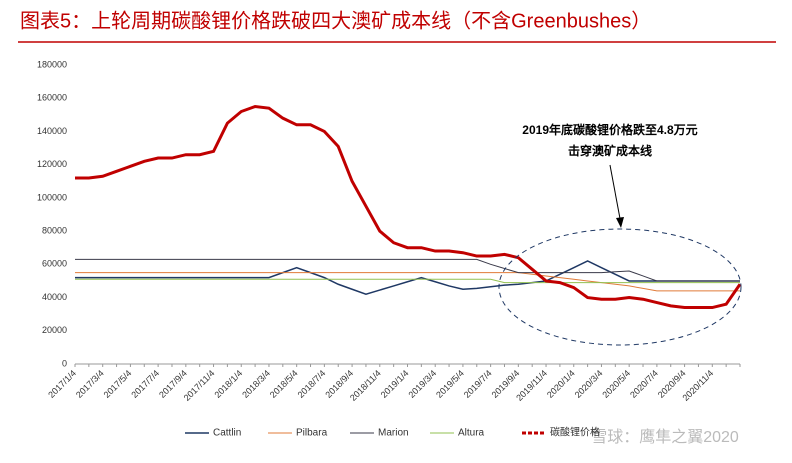 Image resolution: width=792 pixels, height=463 pixels. Describe the element at coordinates (665, 437) in the screenshot. I see `watermark: 雪球：鹰隼之翼2020` at that location.